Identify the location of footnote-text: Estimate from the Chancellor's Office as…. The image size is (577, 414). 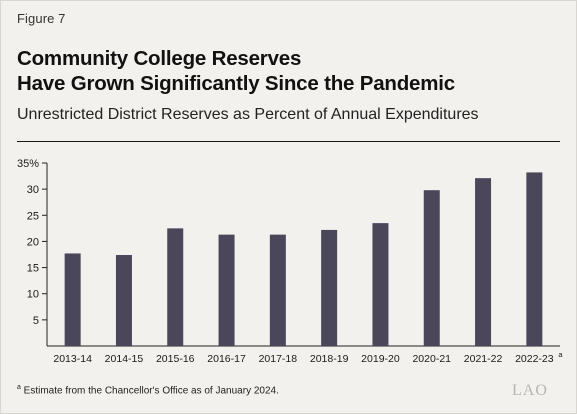
(149, 391).